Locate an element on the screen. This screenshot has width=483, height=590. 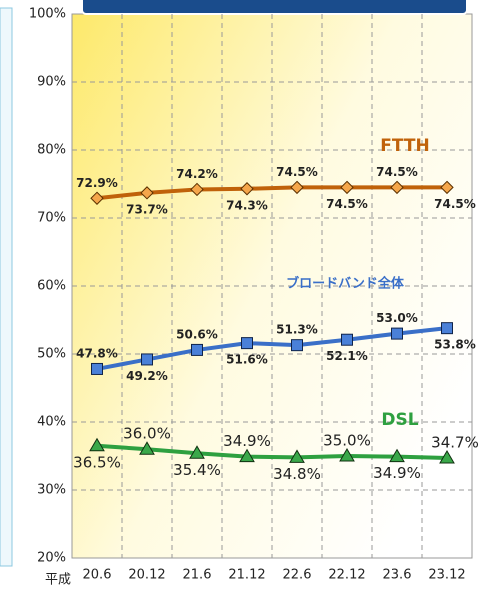
x-tick-label: 20.6 is located at coordinates (97, 575).